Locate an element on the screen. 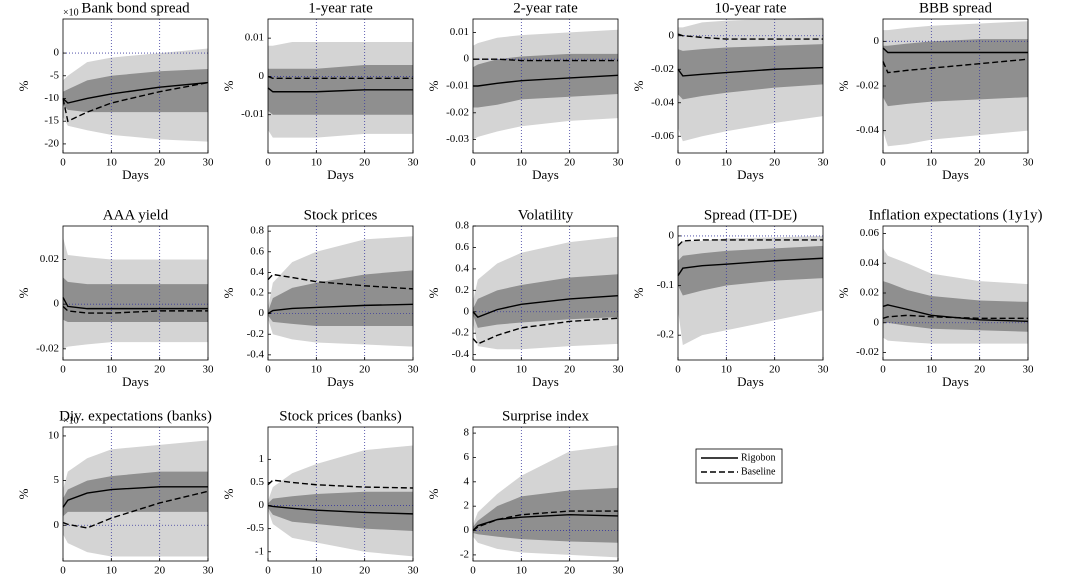  y-multiplier: ×10 is located at coordinates (71, 420).